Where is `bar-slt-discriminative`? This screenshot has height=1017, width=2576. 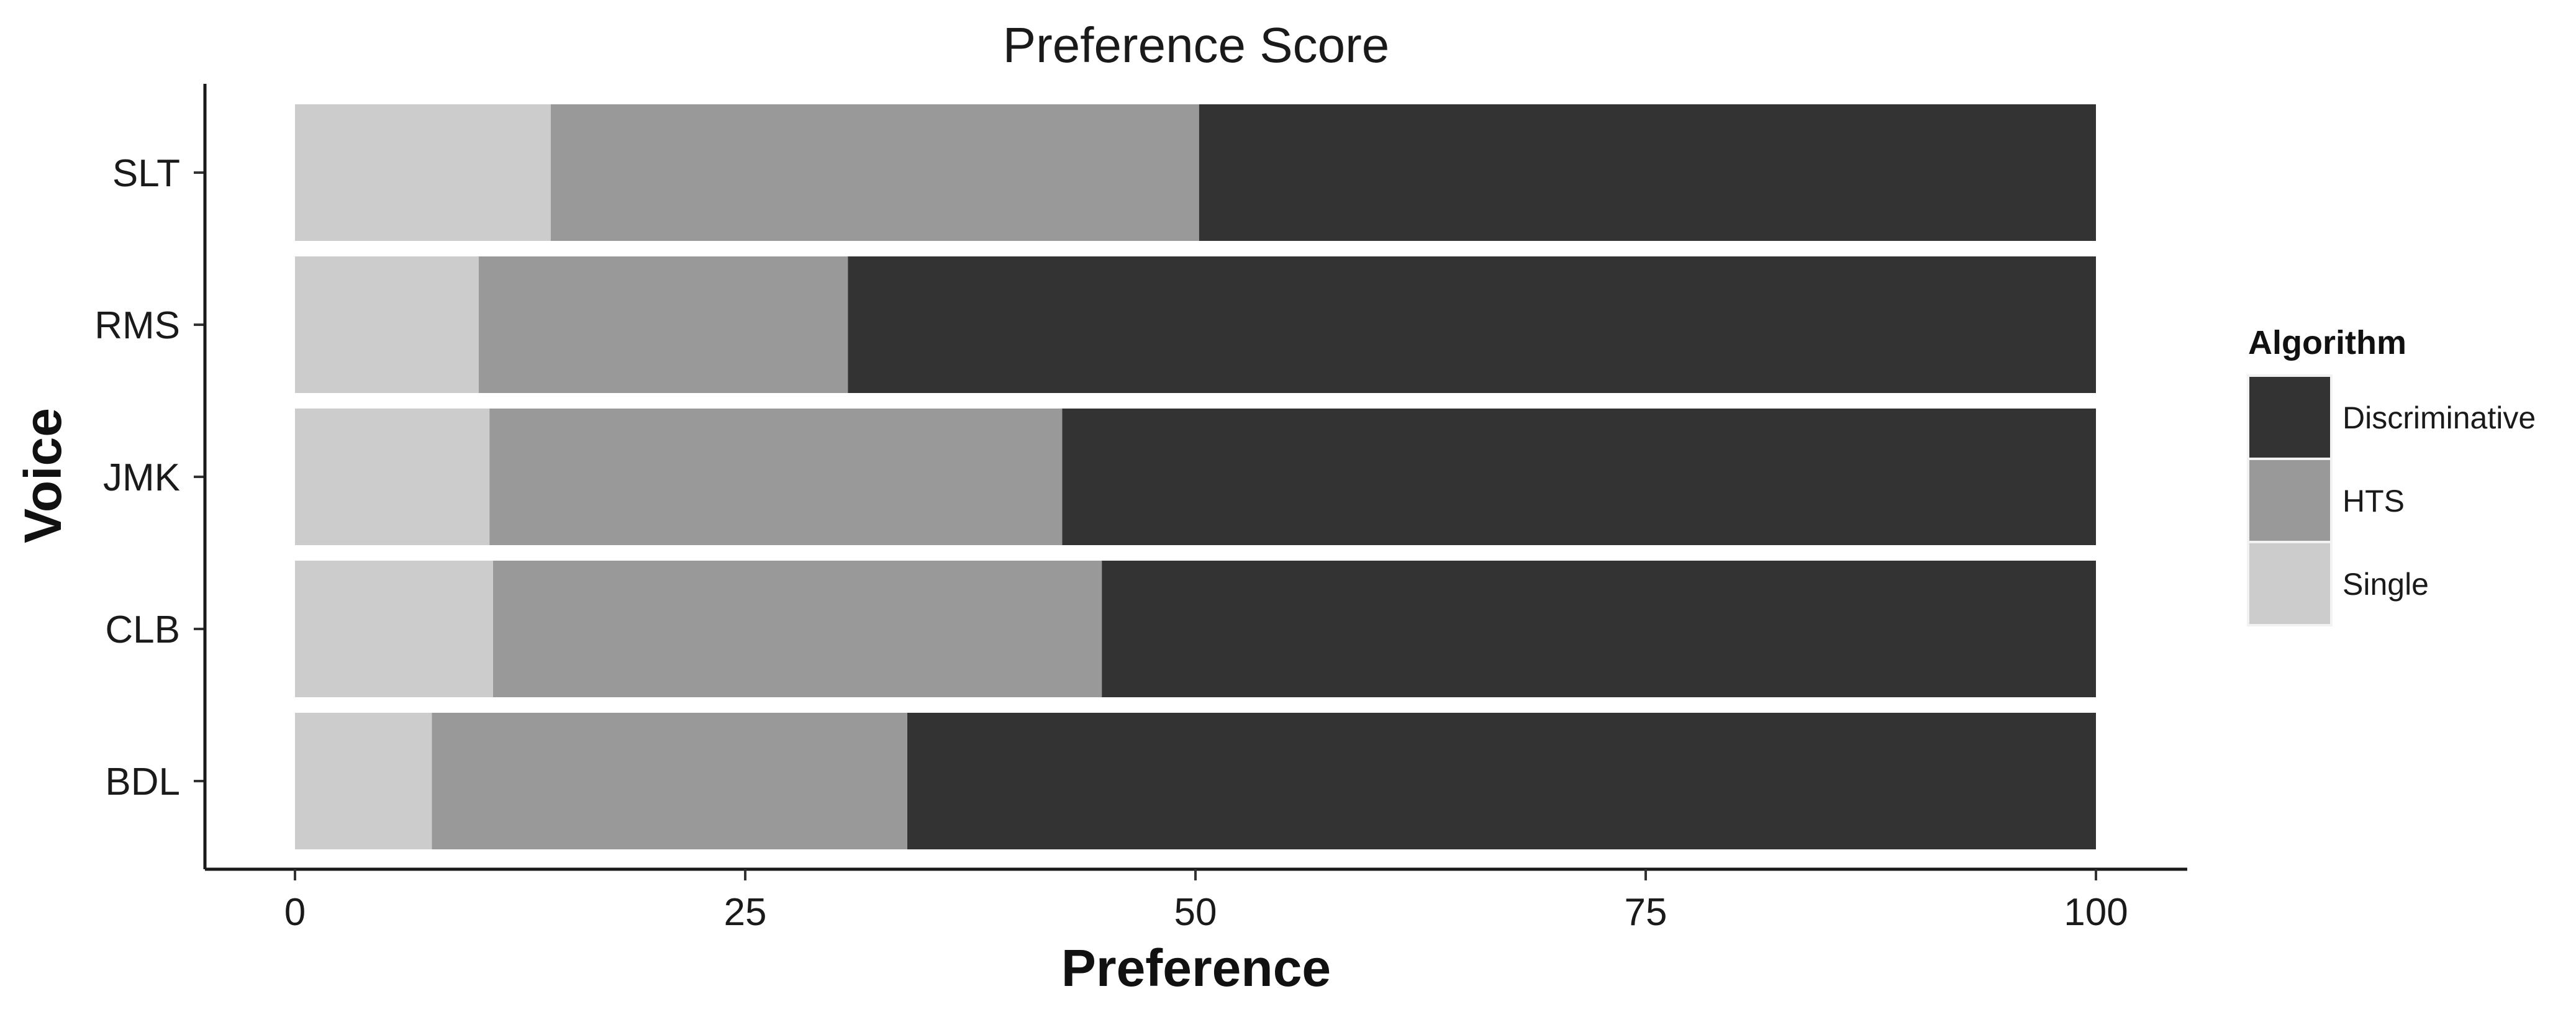 bar-slt-discriminative is located at coordinates (1647, 173).